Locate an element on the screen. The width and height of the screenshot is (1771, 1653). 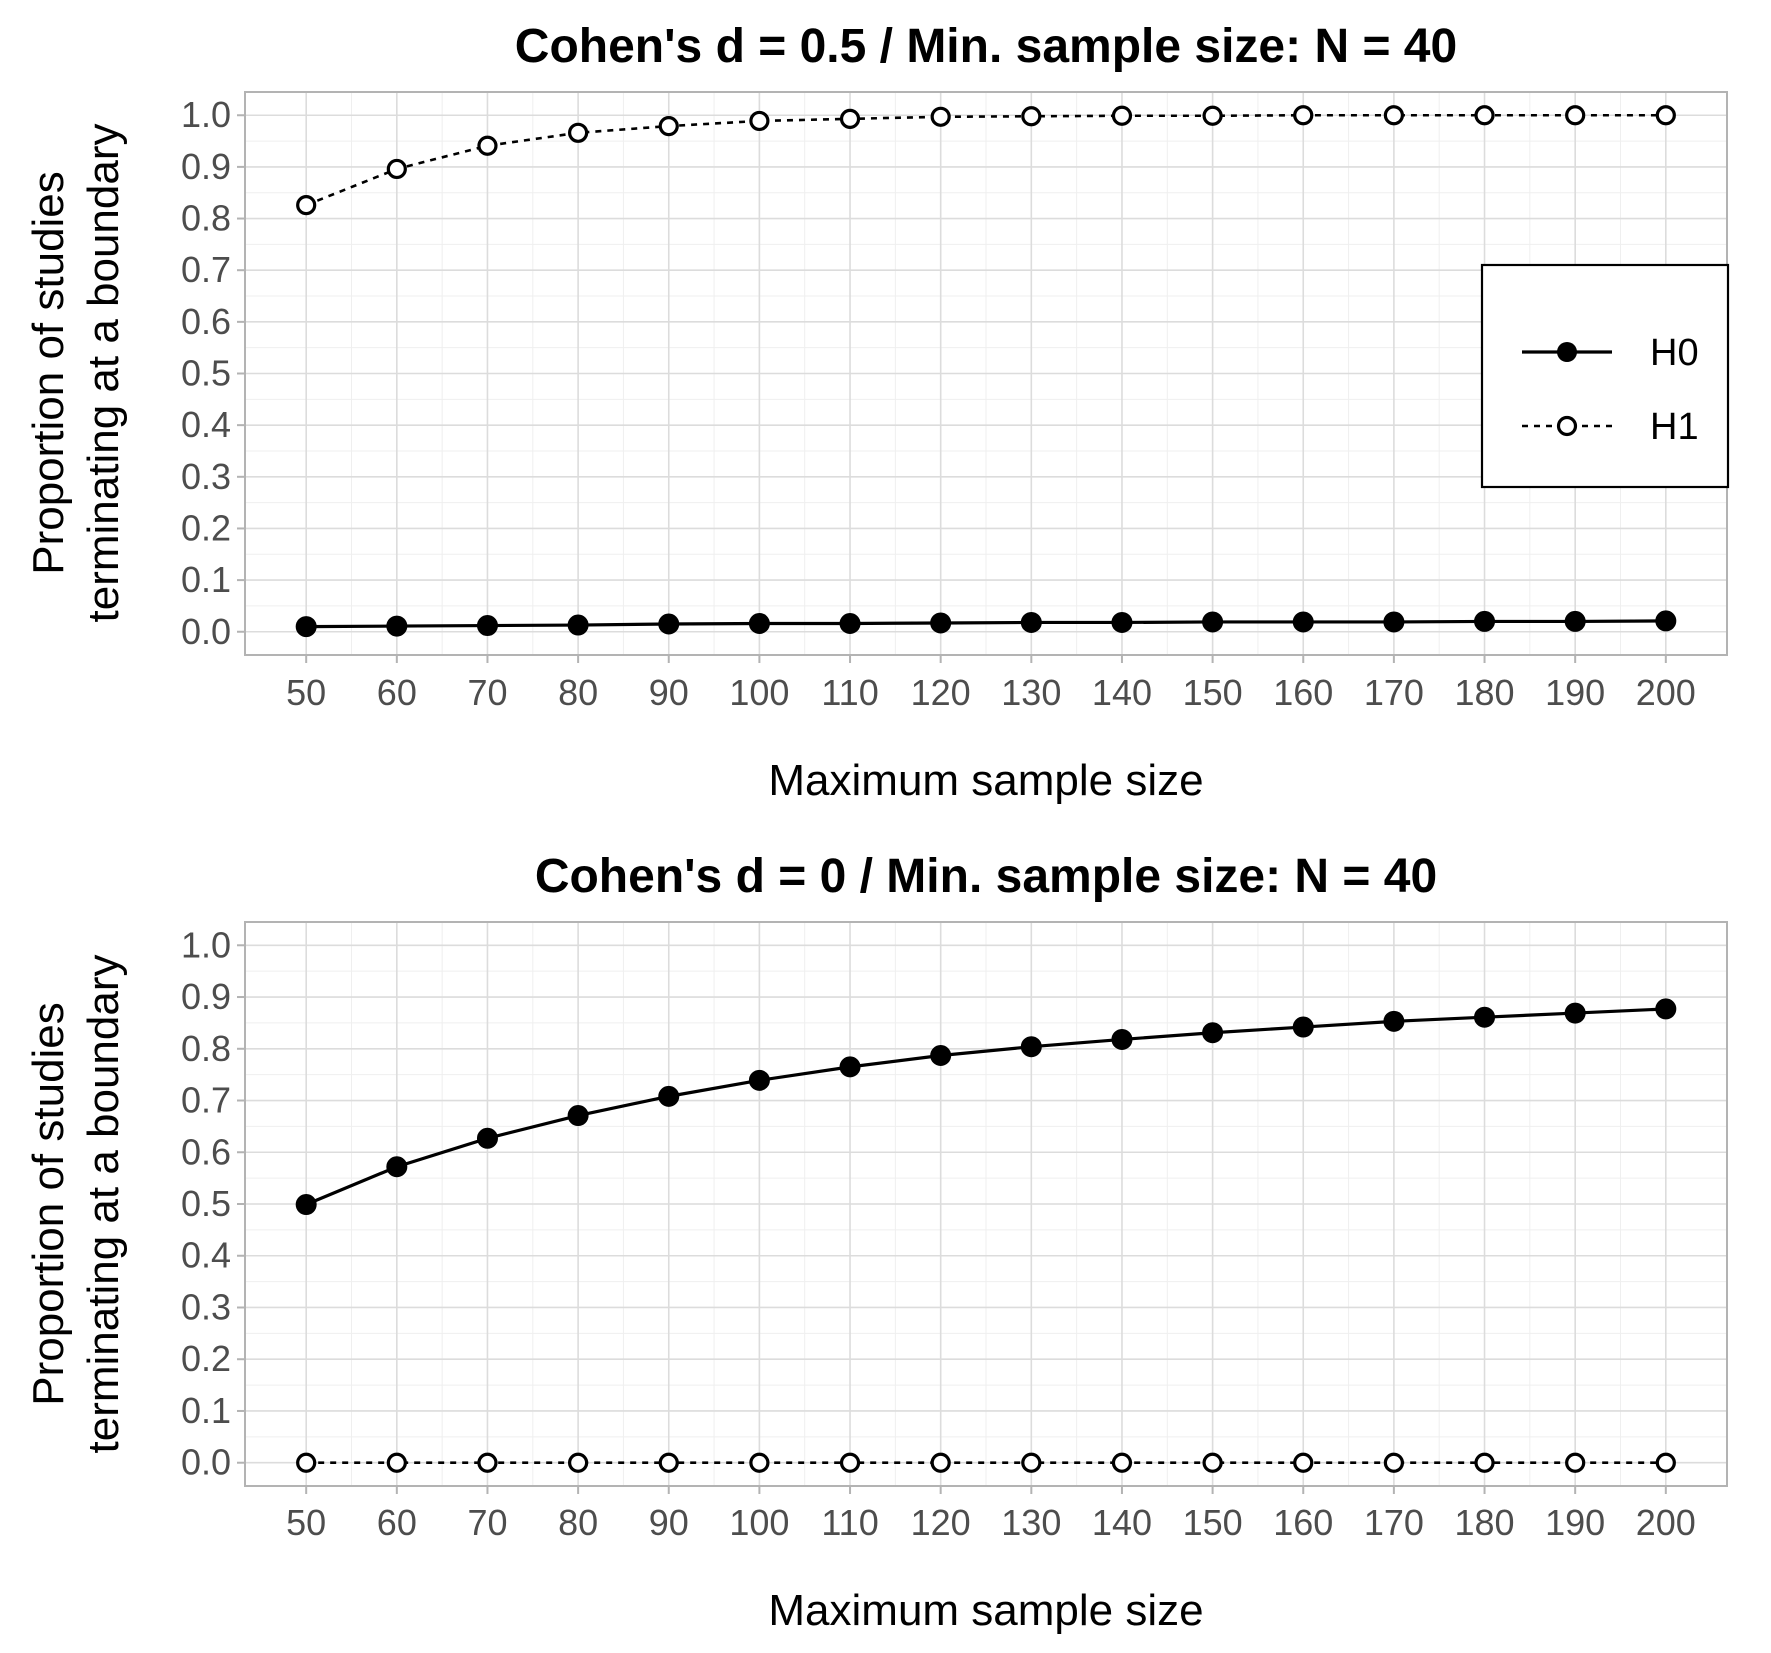
y-tick-label: 0.6 is located at coordinates (206, 1151).